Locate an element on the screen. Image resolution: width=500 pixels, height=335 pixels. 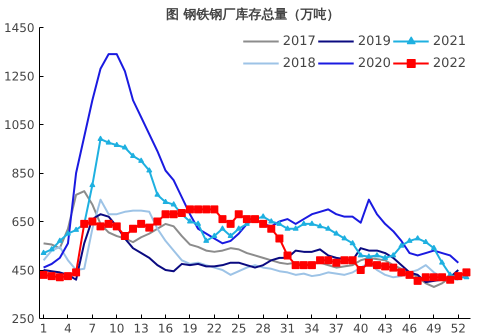
legend-label: 2017 is located at coordinates (299, 41).